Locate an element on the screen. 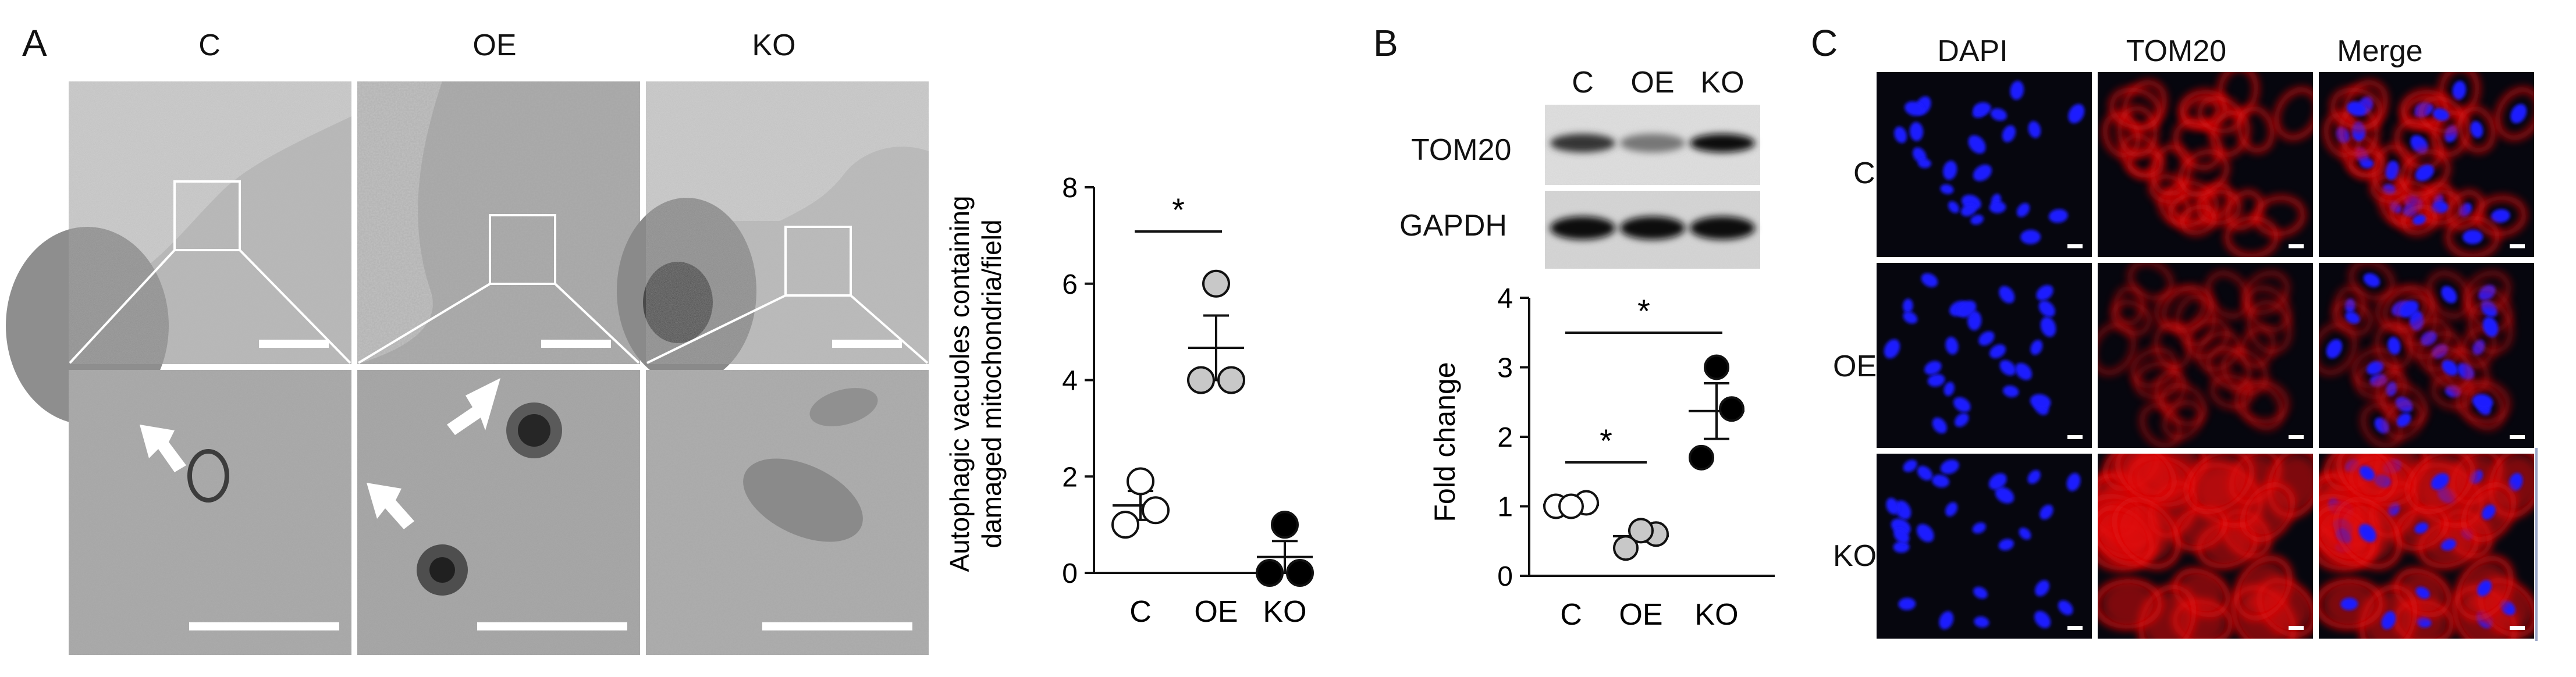 This screenshot has height=677, width=2576. arrow-icon-group is located at coordinates (320, 453).